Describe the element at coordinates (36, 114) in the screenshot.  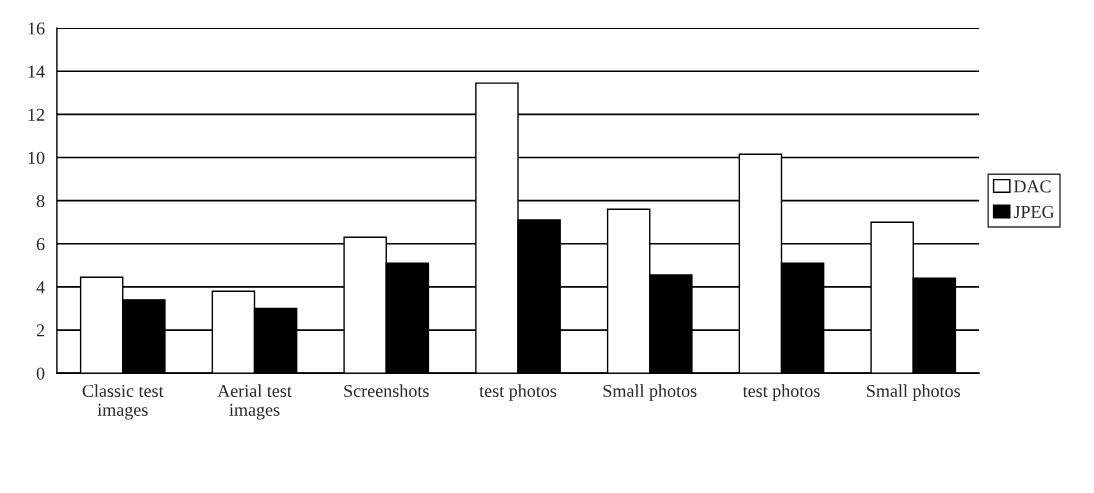
I see `y-tick-label: 12` at that location.